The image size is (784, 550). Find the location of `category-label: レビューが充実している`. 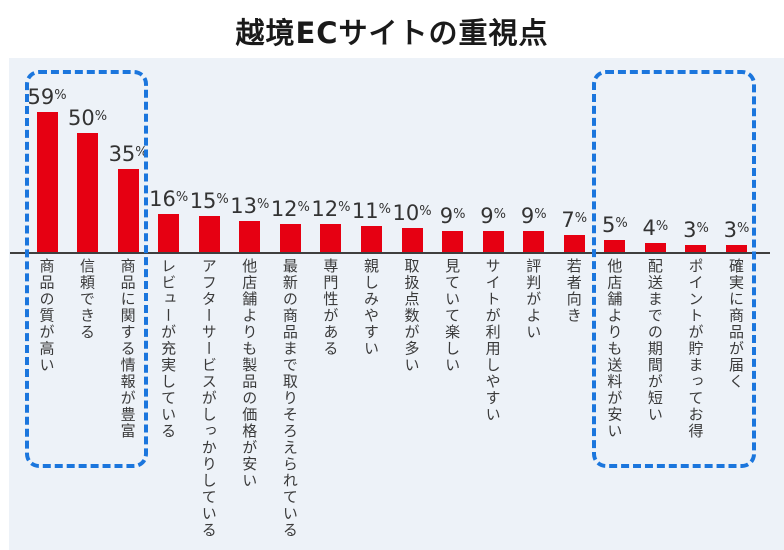

category-label: レビューが充実している is located at coordinates (168, 349).